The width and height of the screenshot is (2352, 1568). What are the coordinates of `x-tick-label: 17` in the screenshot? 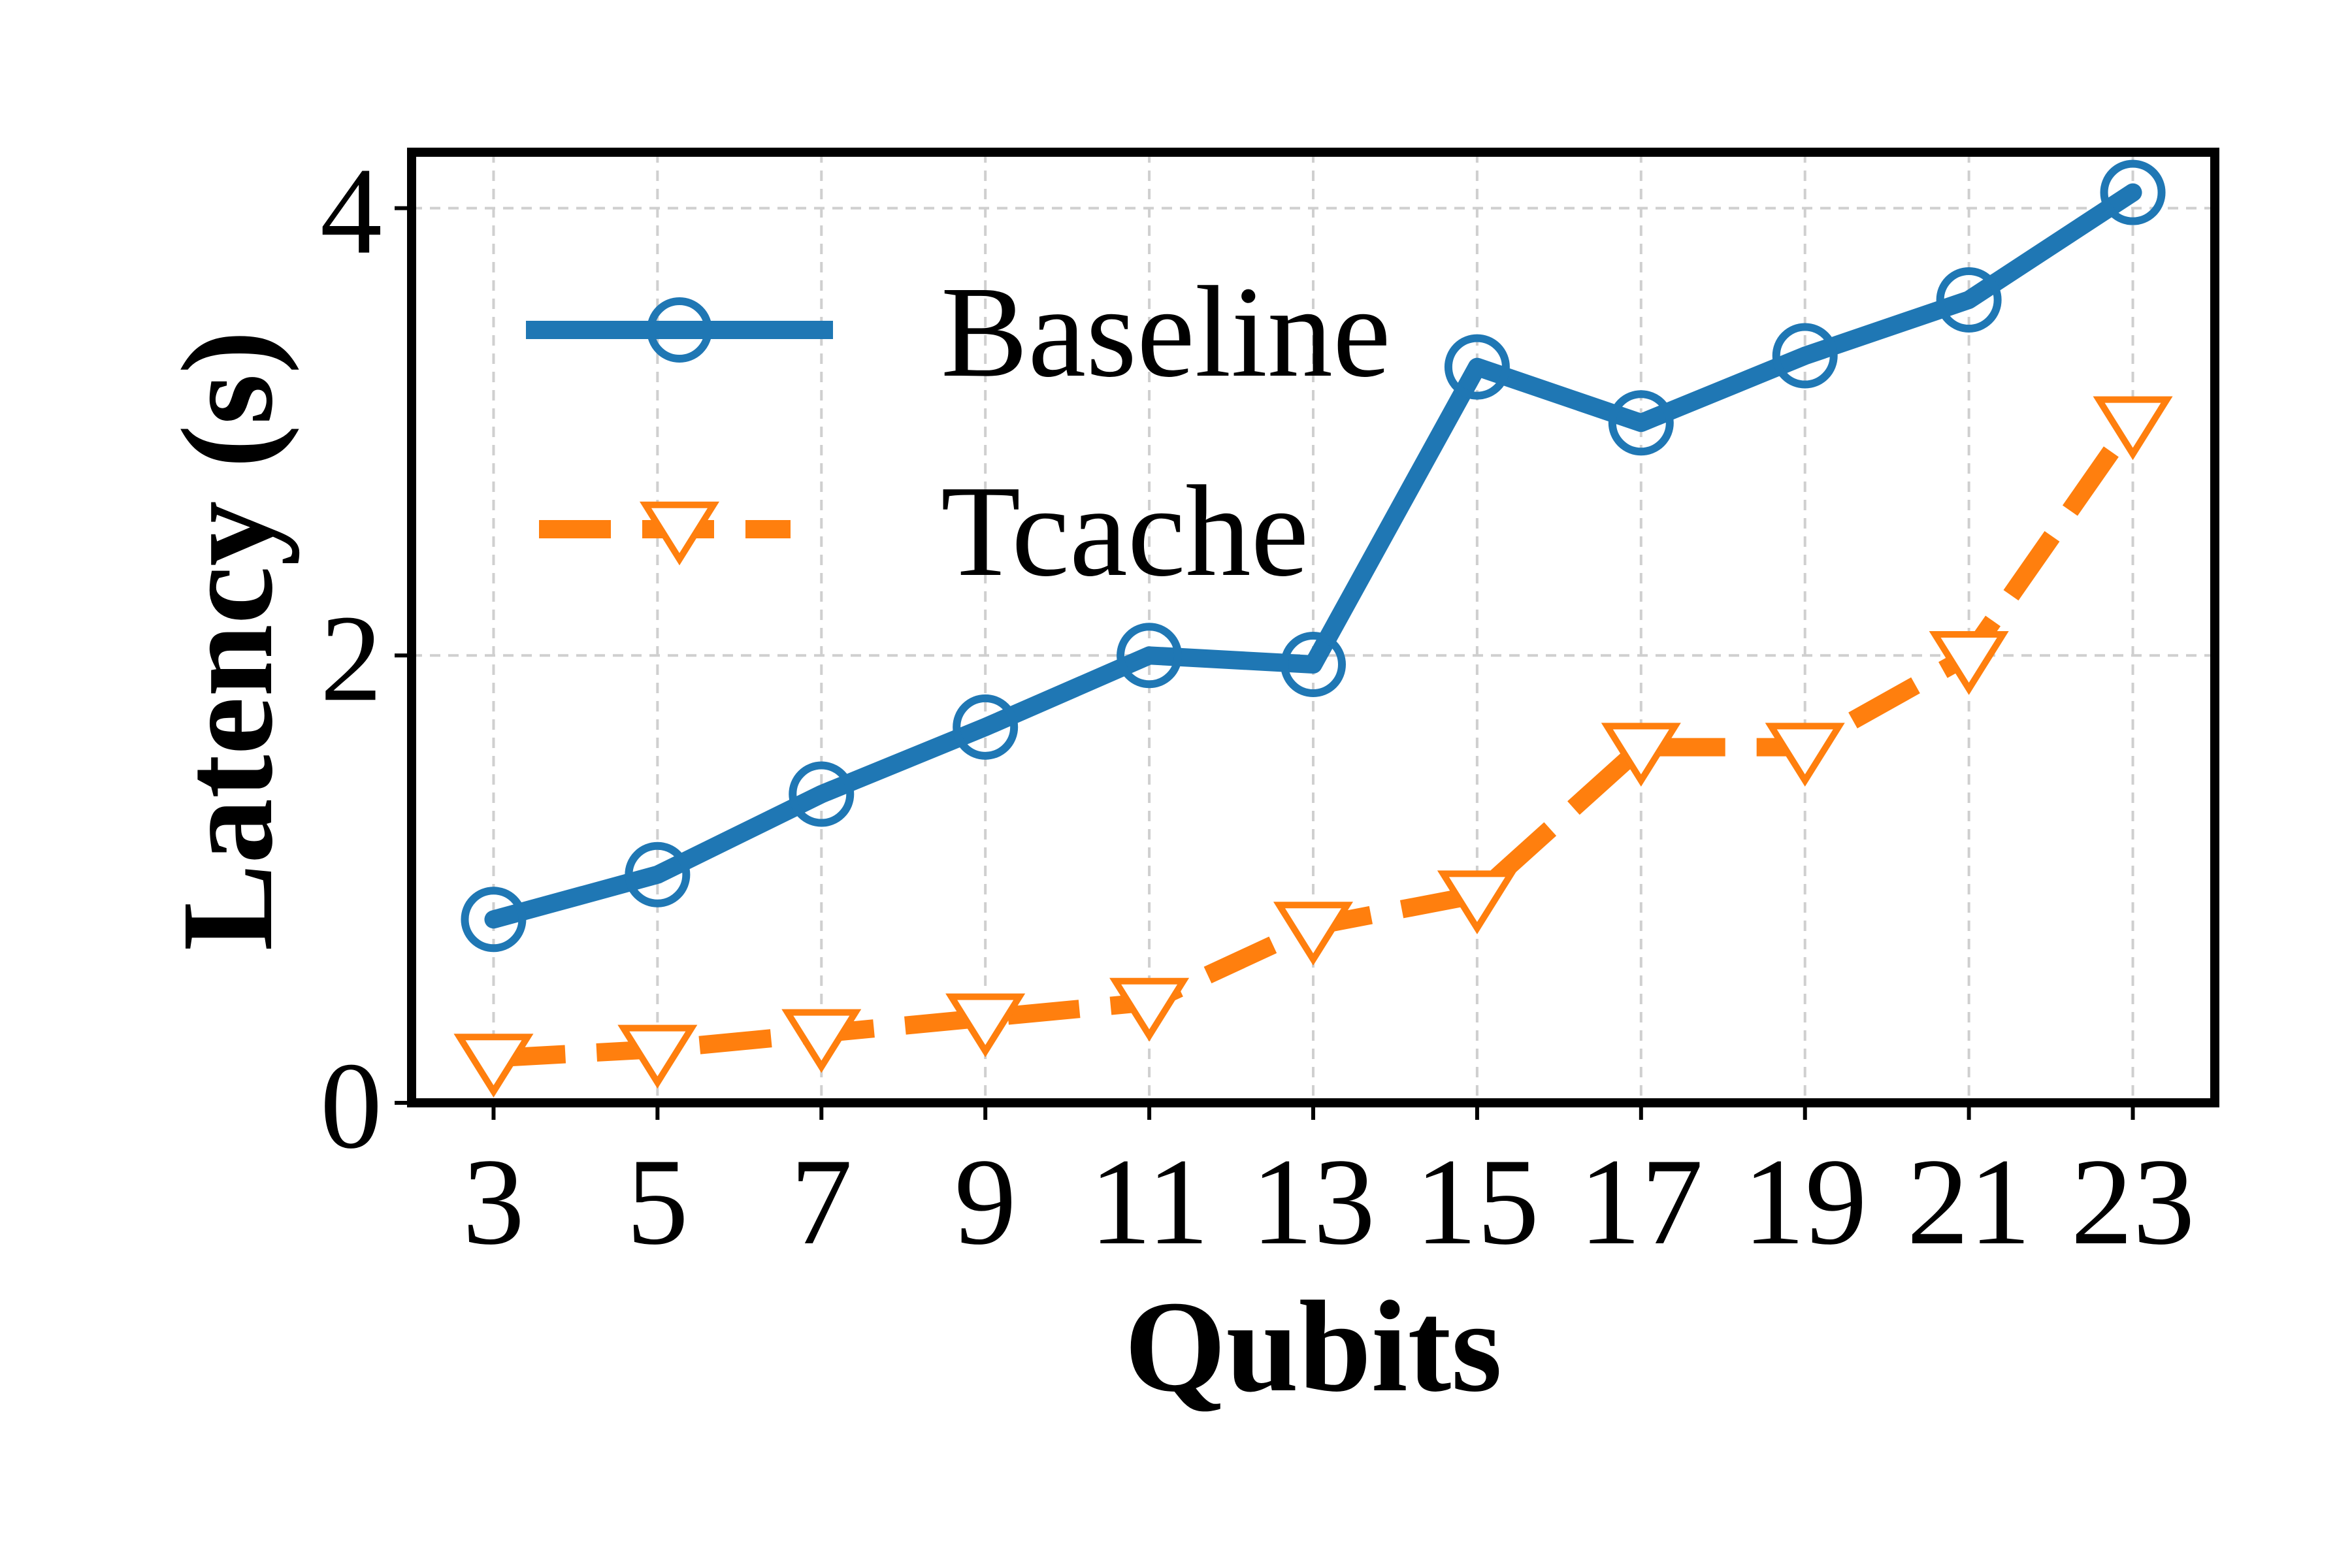 It's located at (1641, 1202).